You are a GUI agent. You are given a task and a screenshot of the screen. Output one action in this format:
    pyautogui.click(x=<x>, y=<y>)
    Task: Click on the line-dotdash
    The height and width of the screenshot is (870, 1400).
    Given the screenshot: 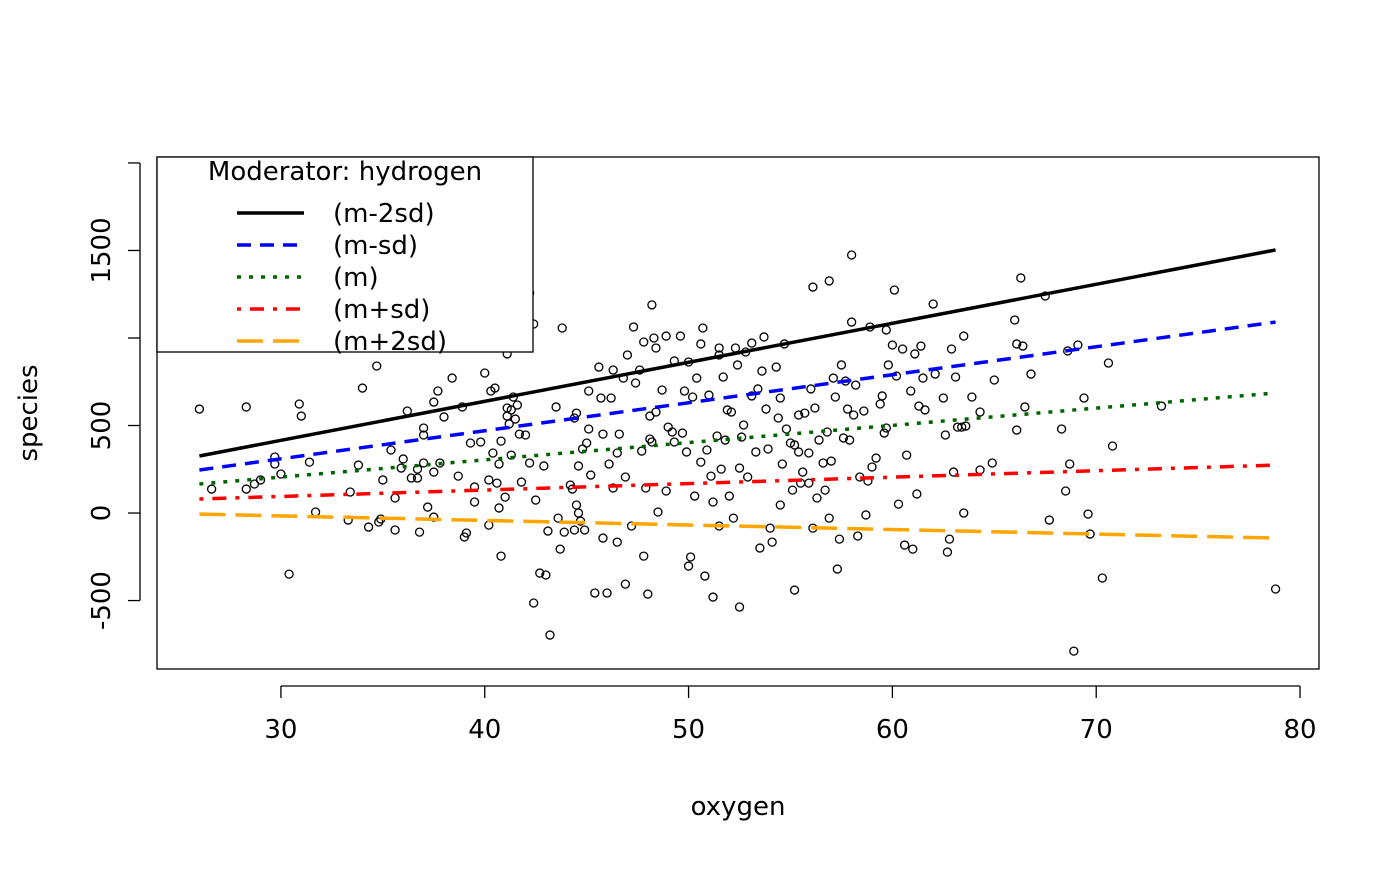 What is the action you would take?
    pyautogui.click(x=737, y=482)
    